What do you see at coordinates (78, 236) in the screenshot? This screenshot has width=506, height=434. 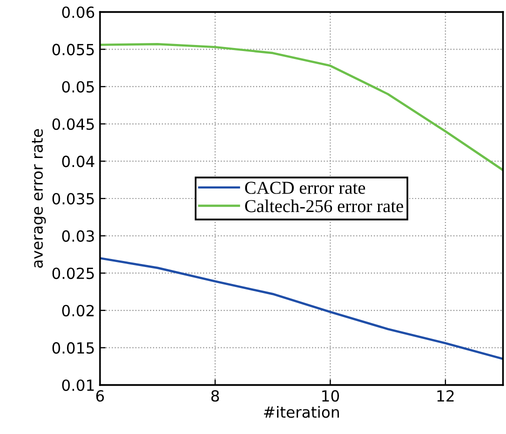 I see `y-tick-label: 0.03` at bounding box center [78, 236].